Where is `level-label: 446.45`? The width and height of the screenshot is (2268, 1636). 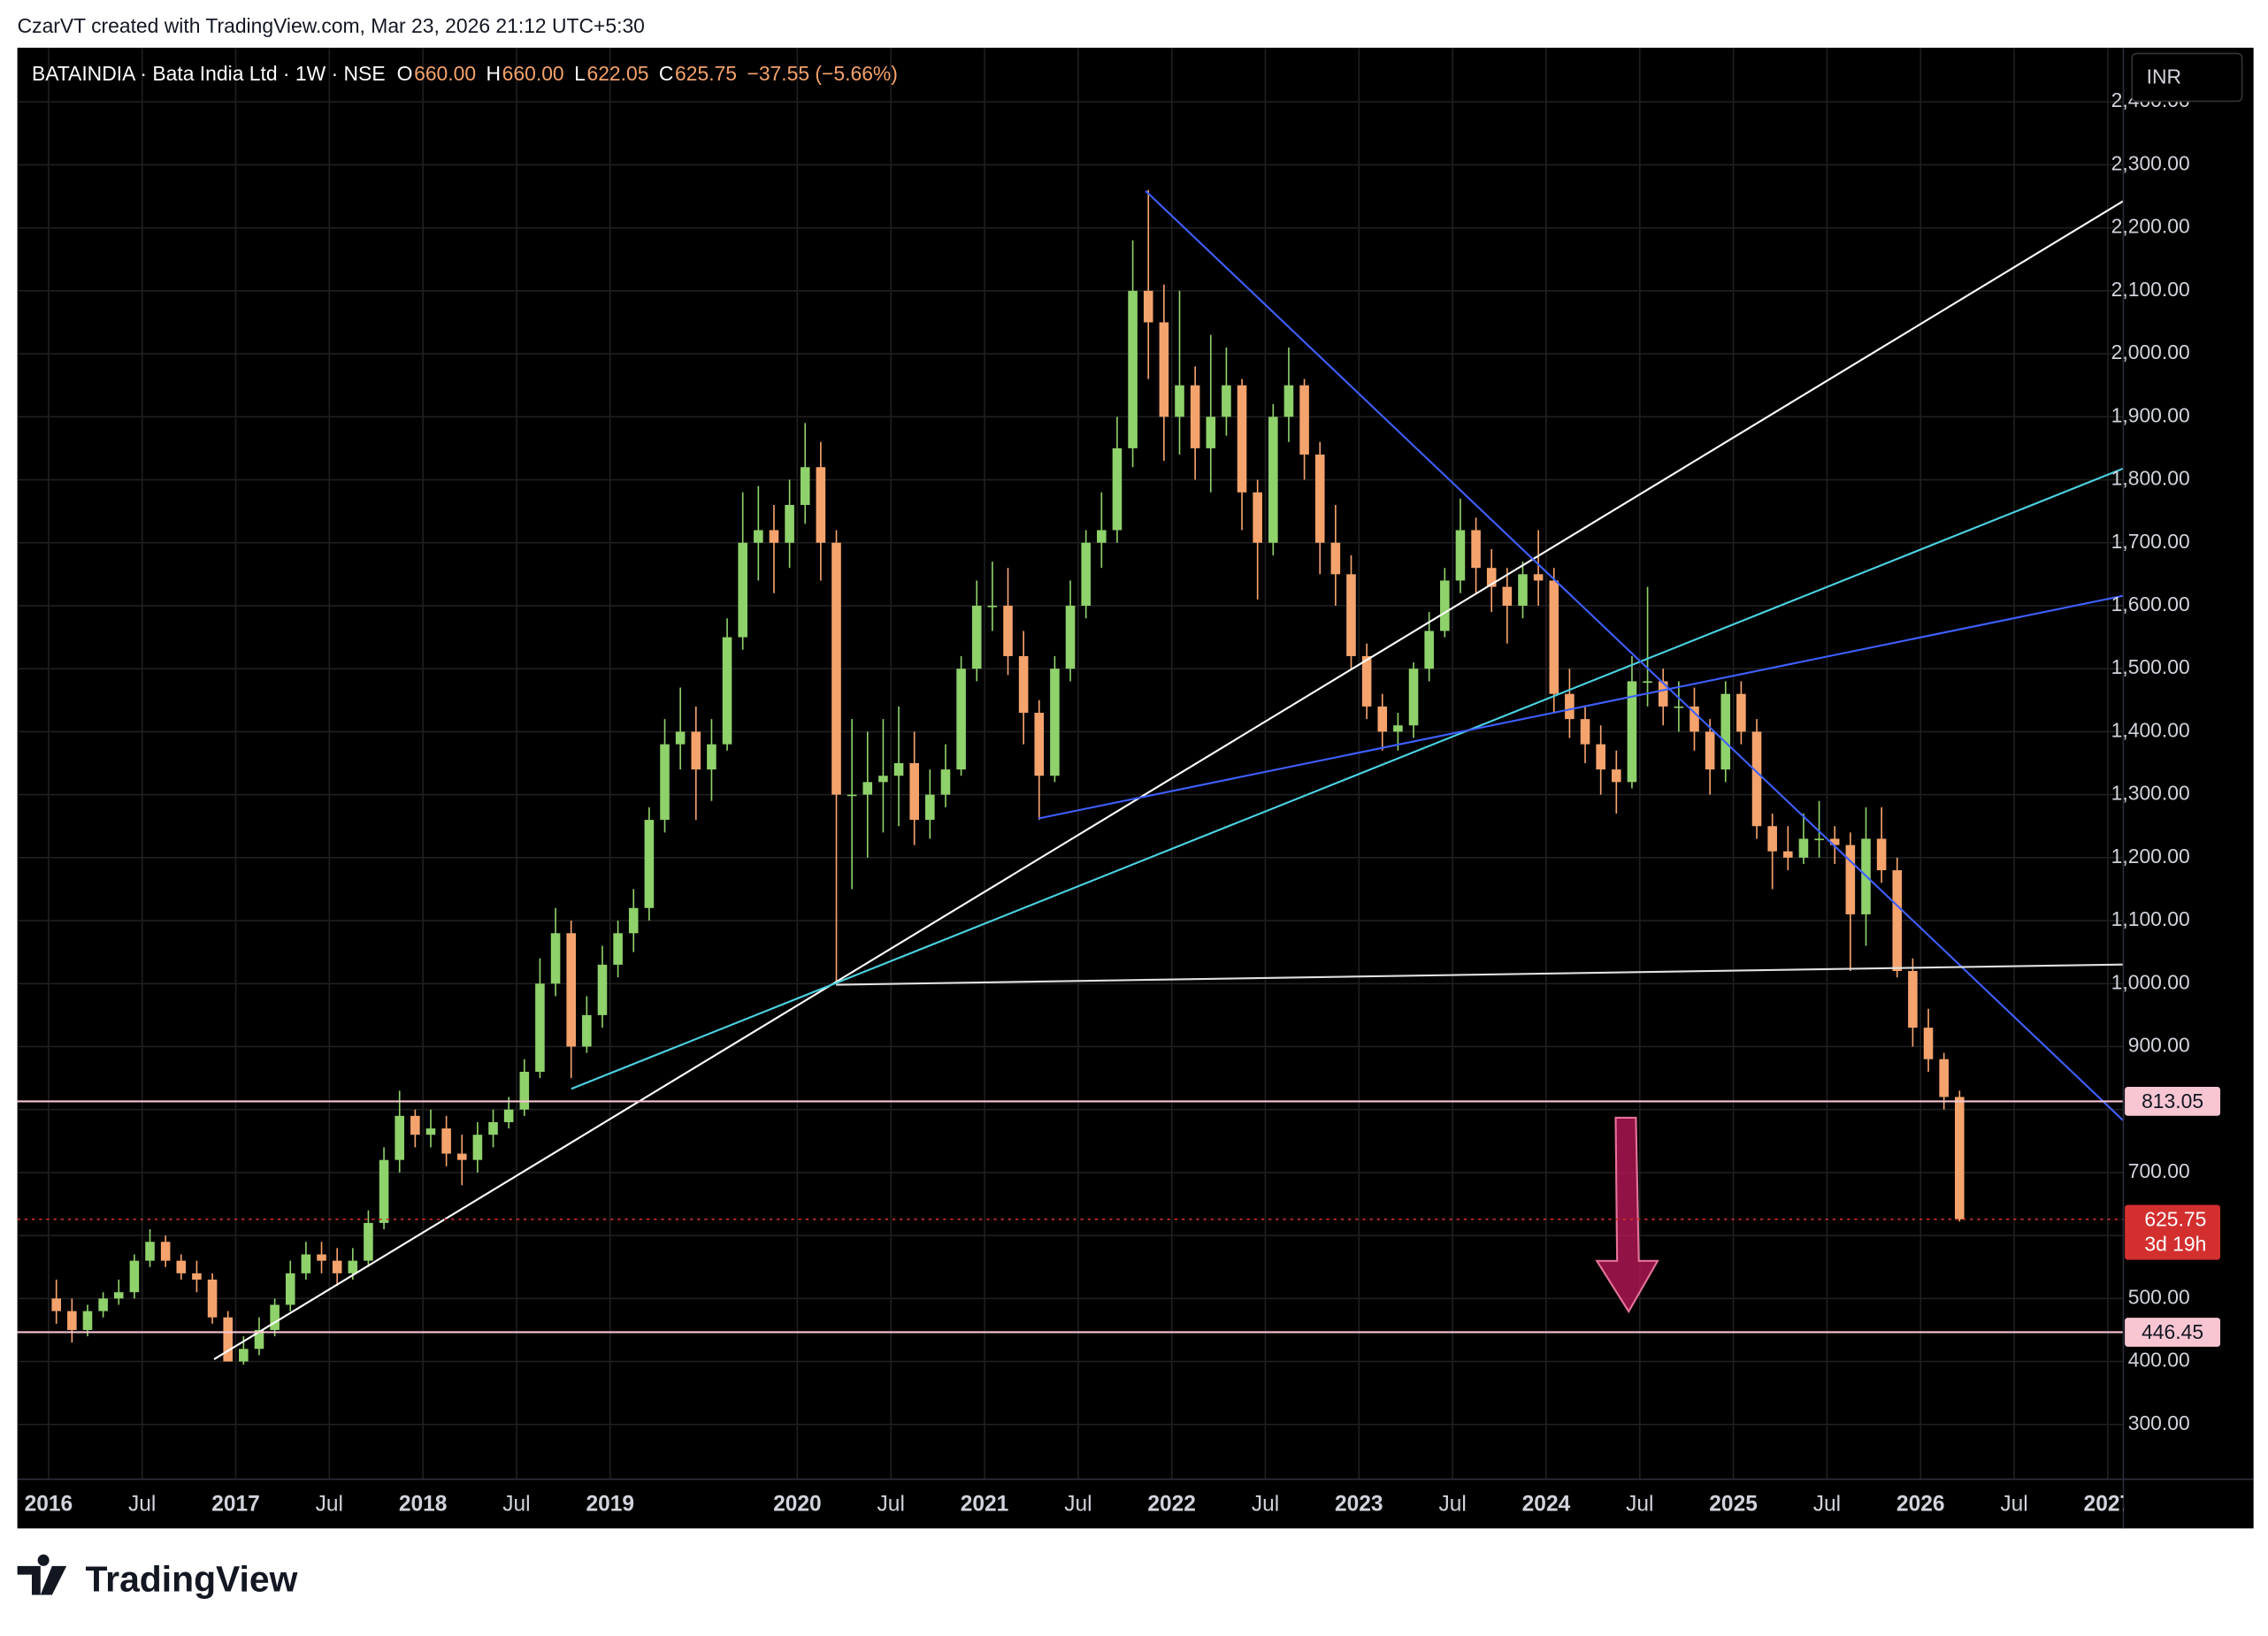 level-label: 446.45 is located at coordinates (2173, 1331).